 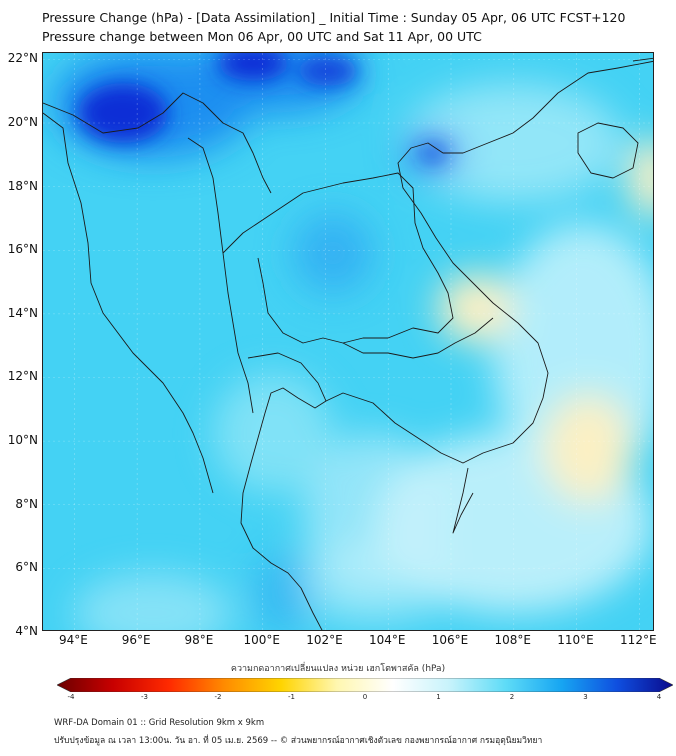 I want to click on lat-label: 6°N, so click(x=26, y=567).